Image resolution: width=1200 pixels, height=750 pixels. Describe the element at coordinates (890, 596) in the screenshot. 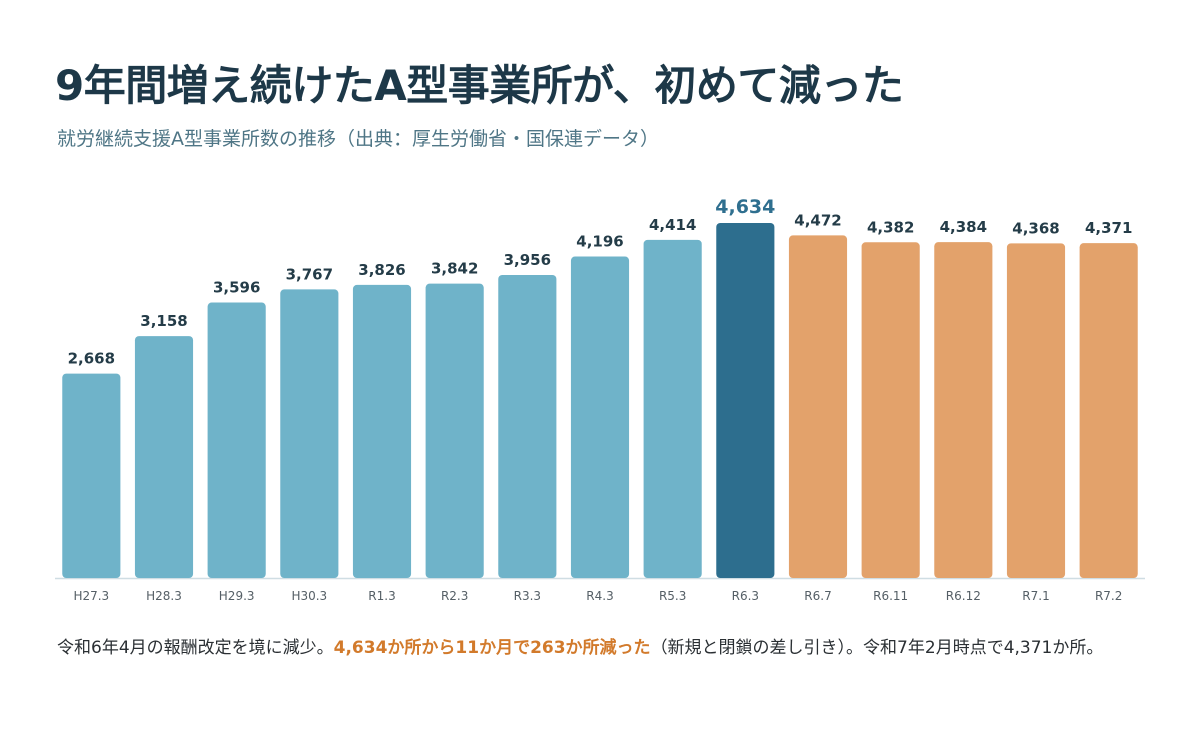

I see `x-tick-R6.11: R6.11` at that location.